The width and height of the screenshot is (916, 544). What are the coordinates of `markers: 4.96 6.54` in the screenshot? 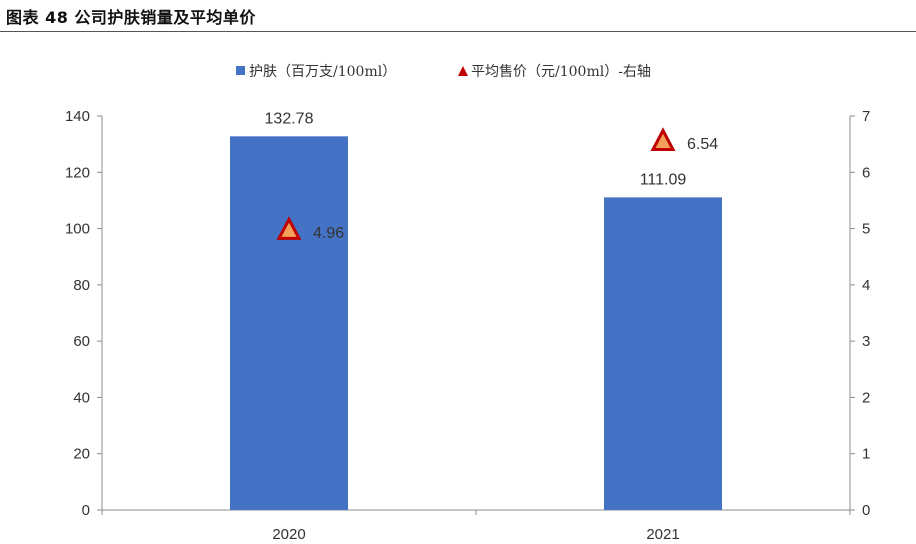 It's located at (497, 184).